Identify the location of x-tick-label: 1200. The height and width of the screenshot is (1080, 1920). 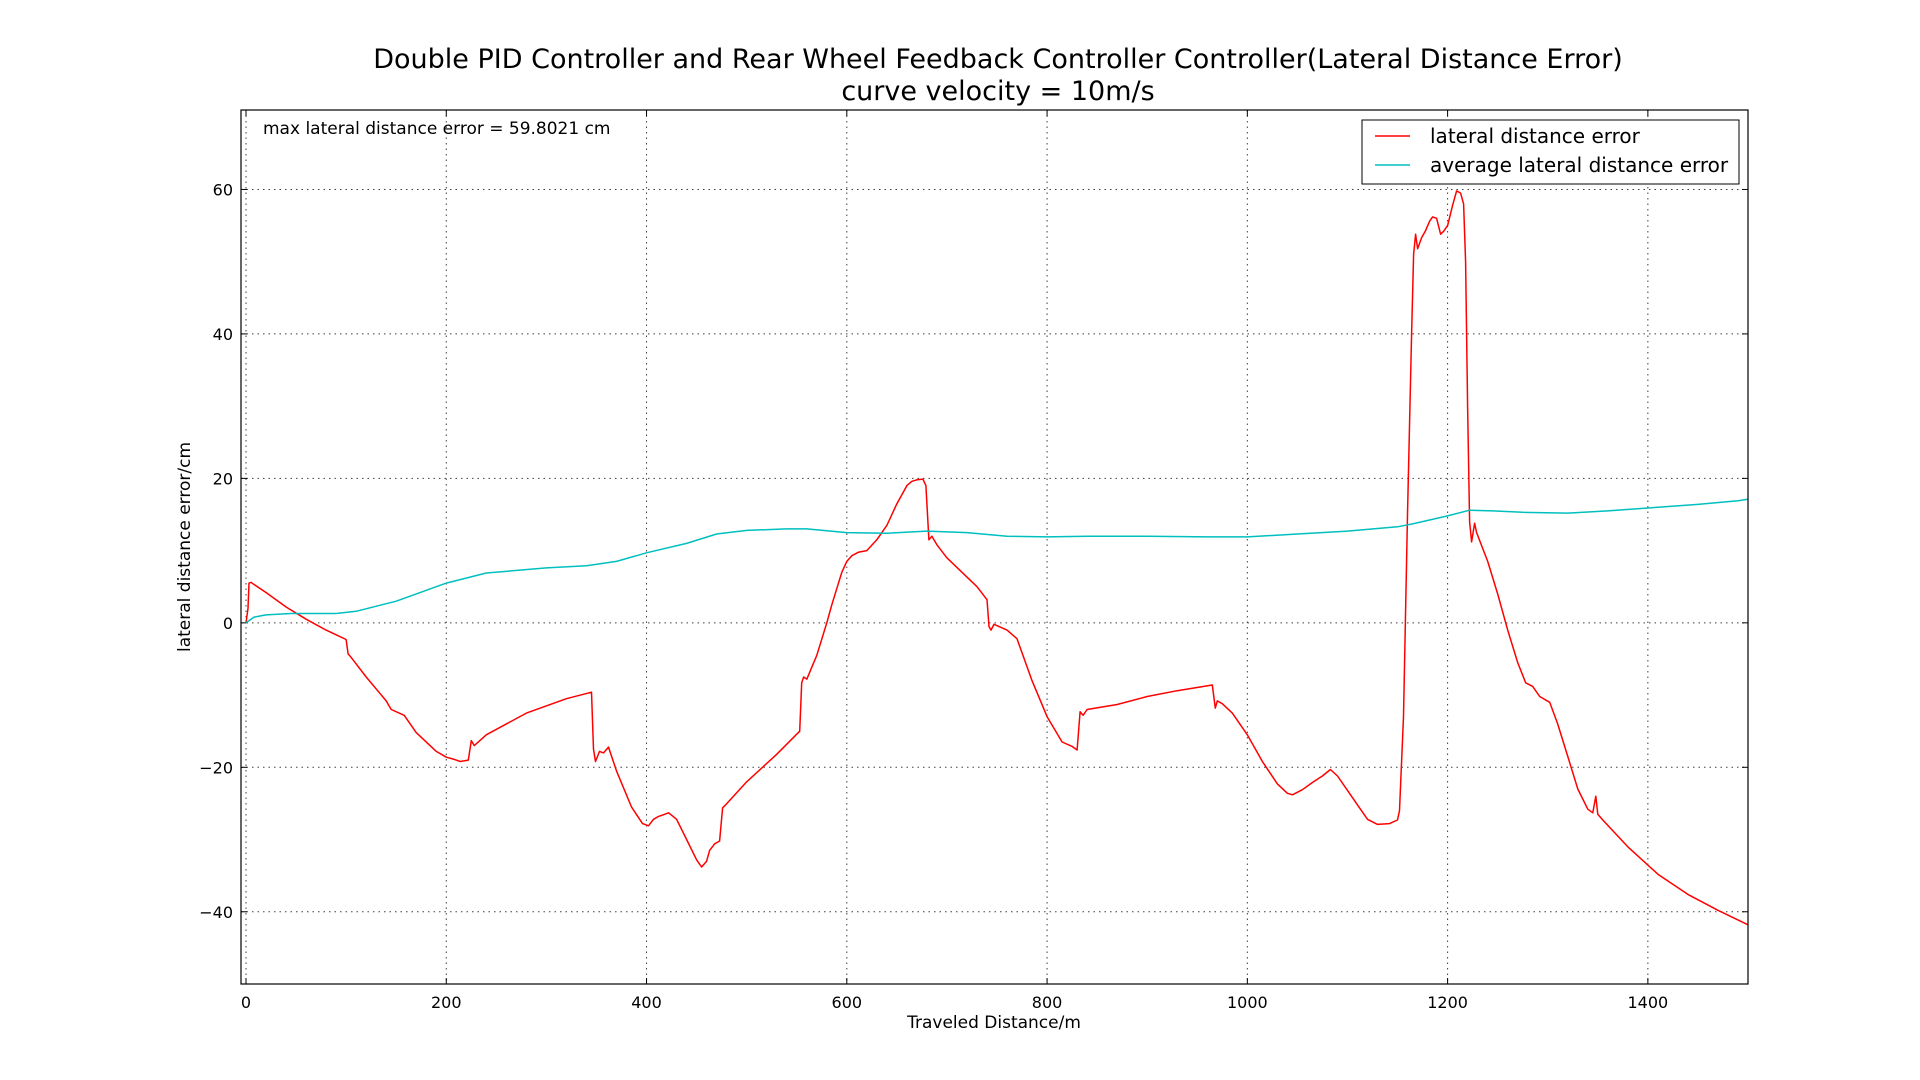
(1447, 1002).